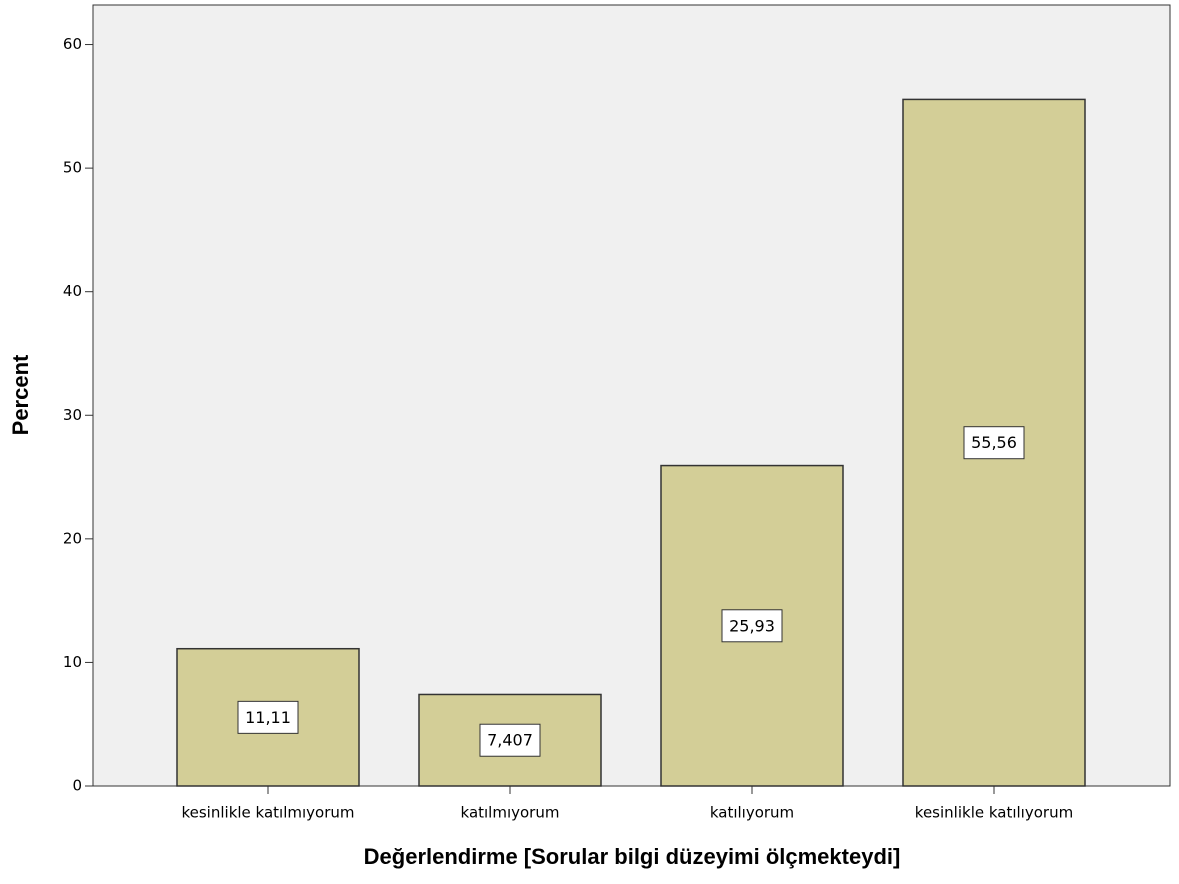 The height and width of the screenshot is (884, 1179). What do you see at coordinates (77, 786) in the screenshot?
I see `y-tick-label: 0` at bounding box center [77, 786].